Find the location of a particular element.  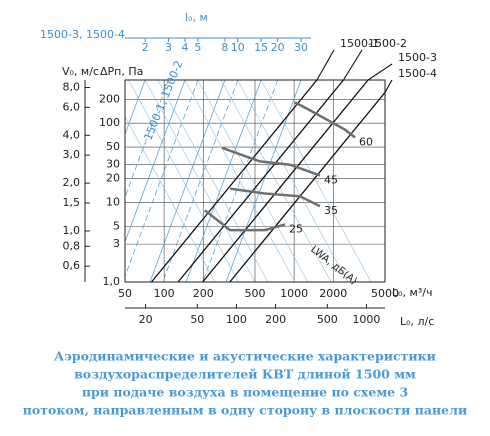

x-tick-label: 1000 is located at coordinates (294, 293).